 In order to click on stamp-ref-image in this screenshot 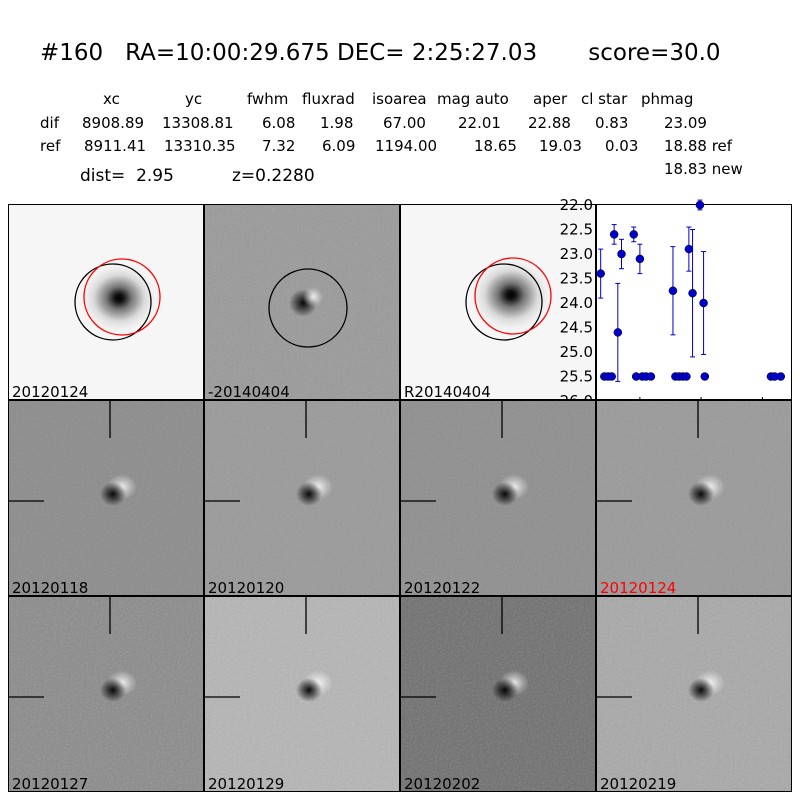, I will do `click(498, 302)`.